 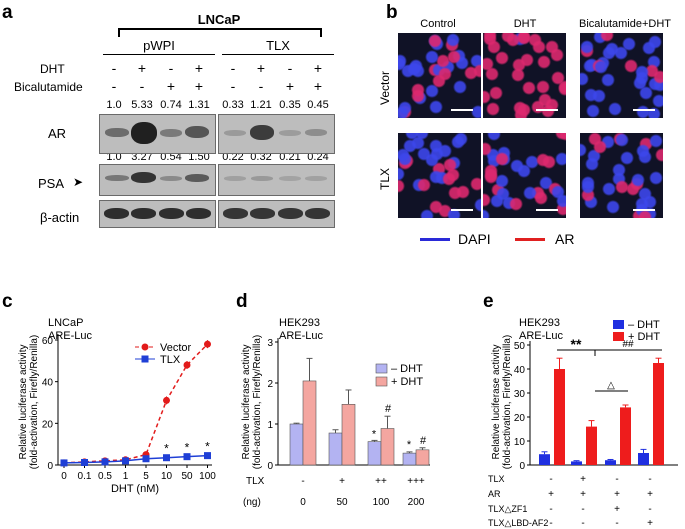 I want to click on legend-dapi-label: DAPI, so click(x=474, y=239).